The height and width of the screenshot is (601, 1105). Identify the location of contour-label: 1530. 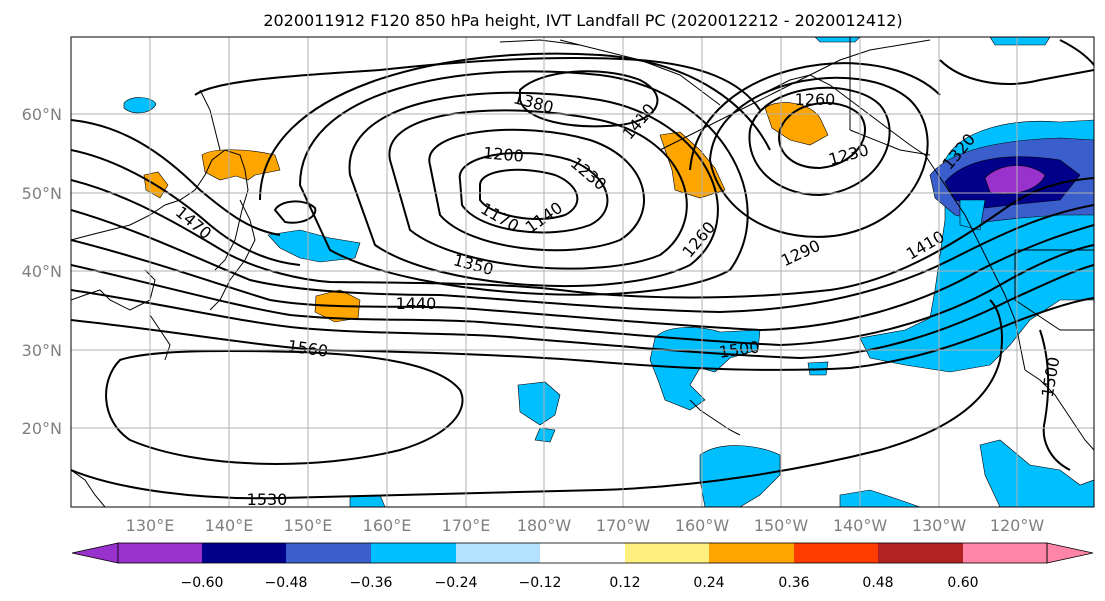
(267, 499).